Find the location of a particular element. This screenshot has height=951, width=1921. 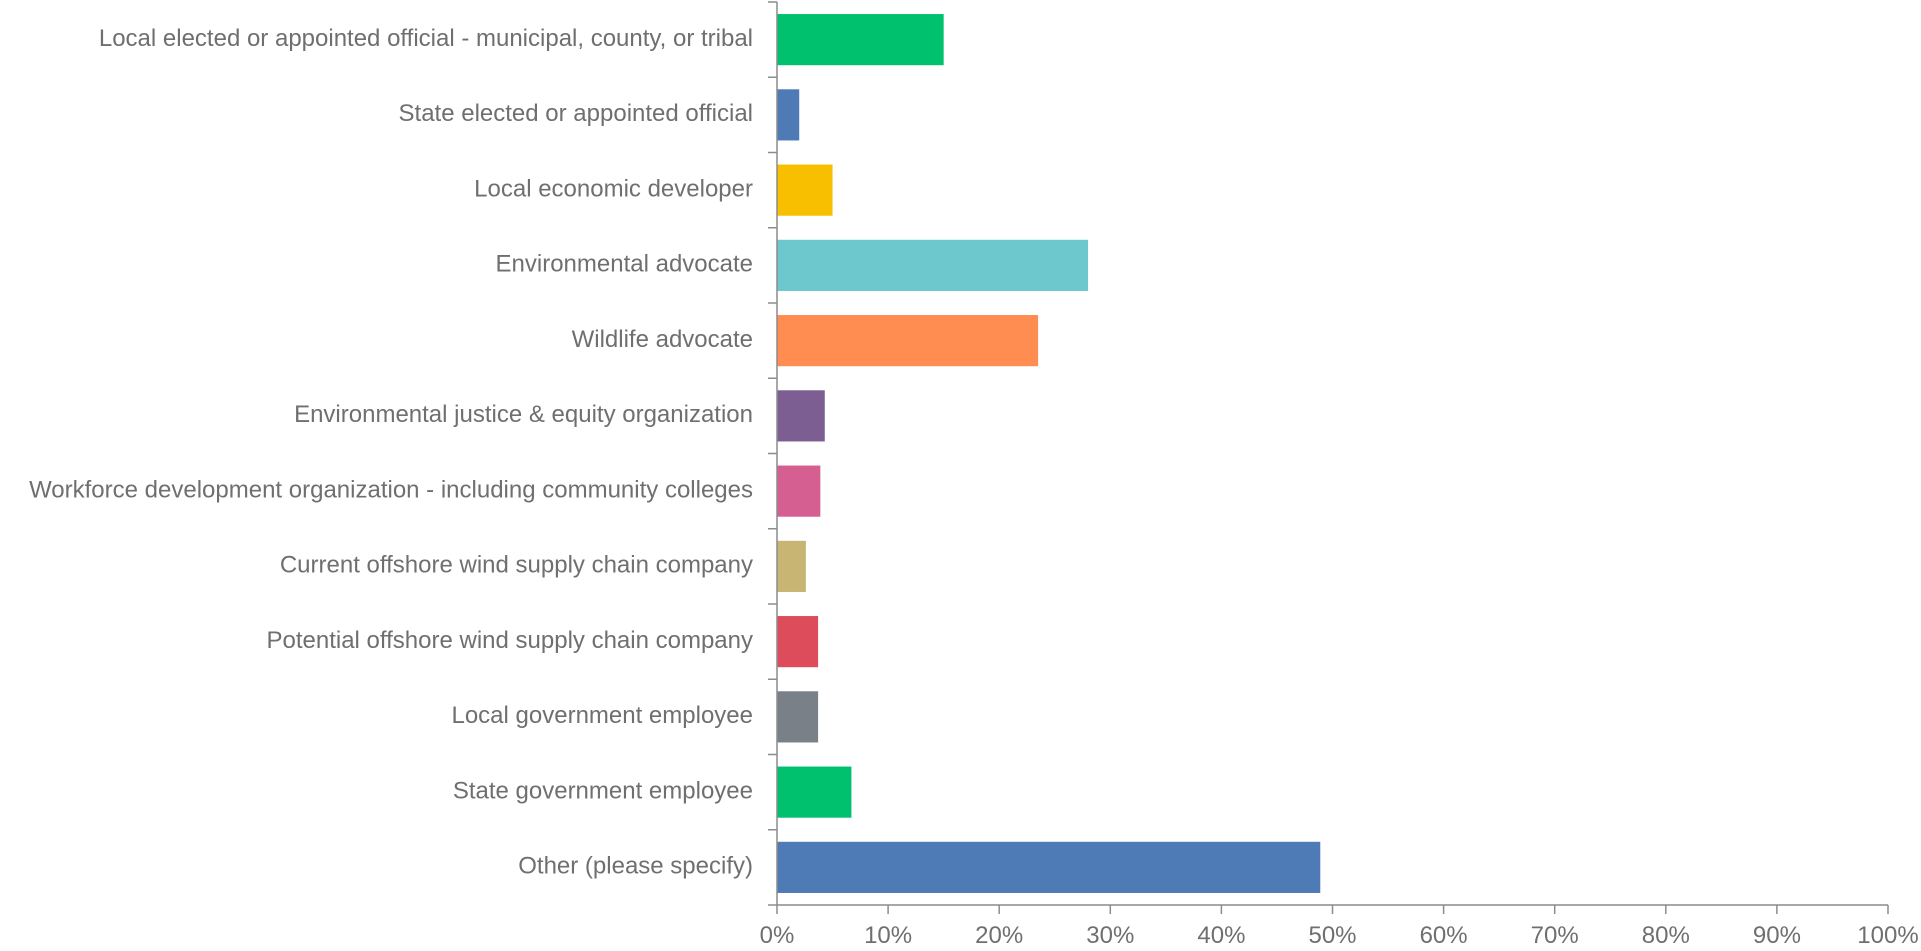

y-axis-ticks-group is located at coordinates (772, 453).